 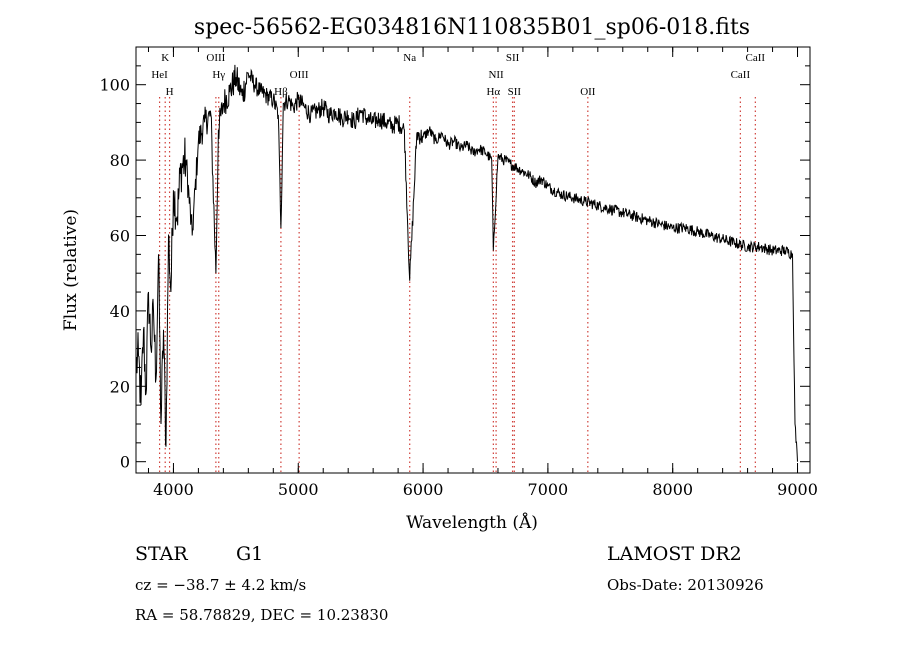 I want to click on x-tick-label: 6000, so click(x=423, y=489).